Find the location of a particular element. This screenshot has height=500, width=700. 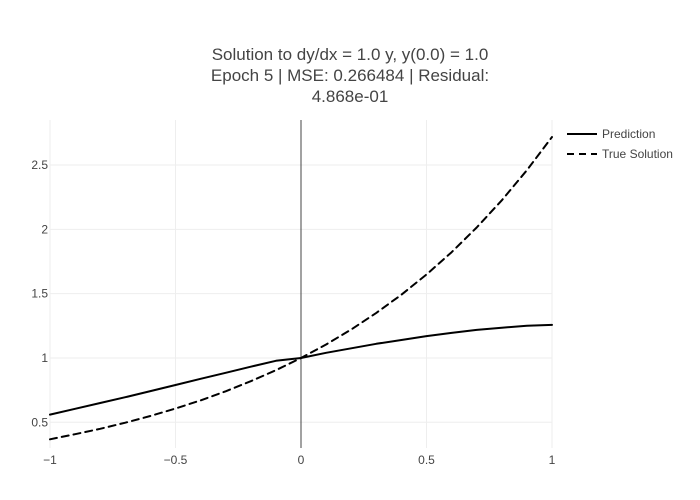

y-tick-label: 0.5 is located at coordinates (39, 422).